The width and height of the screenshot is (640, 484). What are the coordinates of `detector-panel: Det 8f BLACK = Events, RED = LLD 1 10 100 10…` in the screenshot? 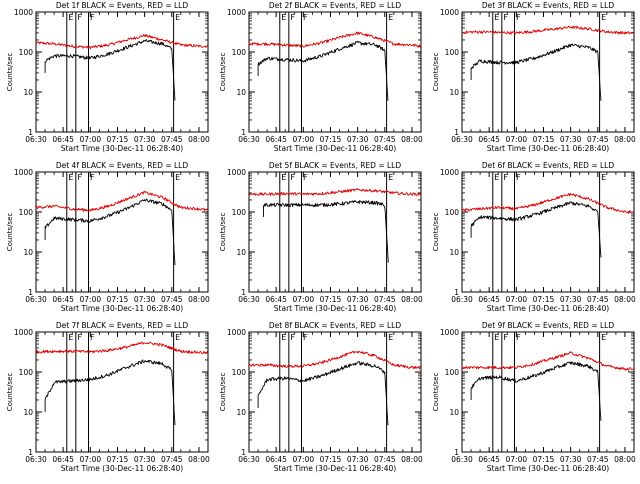 It's located at (321, 397).